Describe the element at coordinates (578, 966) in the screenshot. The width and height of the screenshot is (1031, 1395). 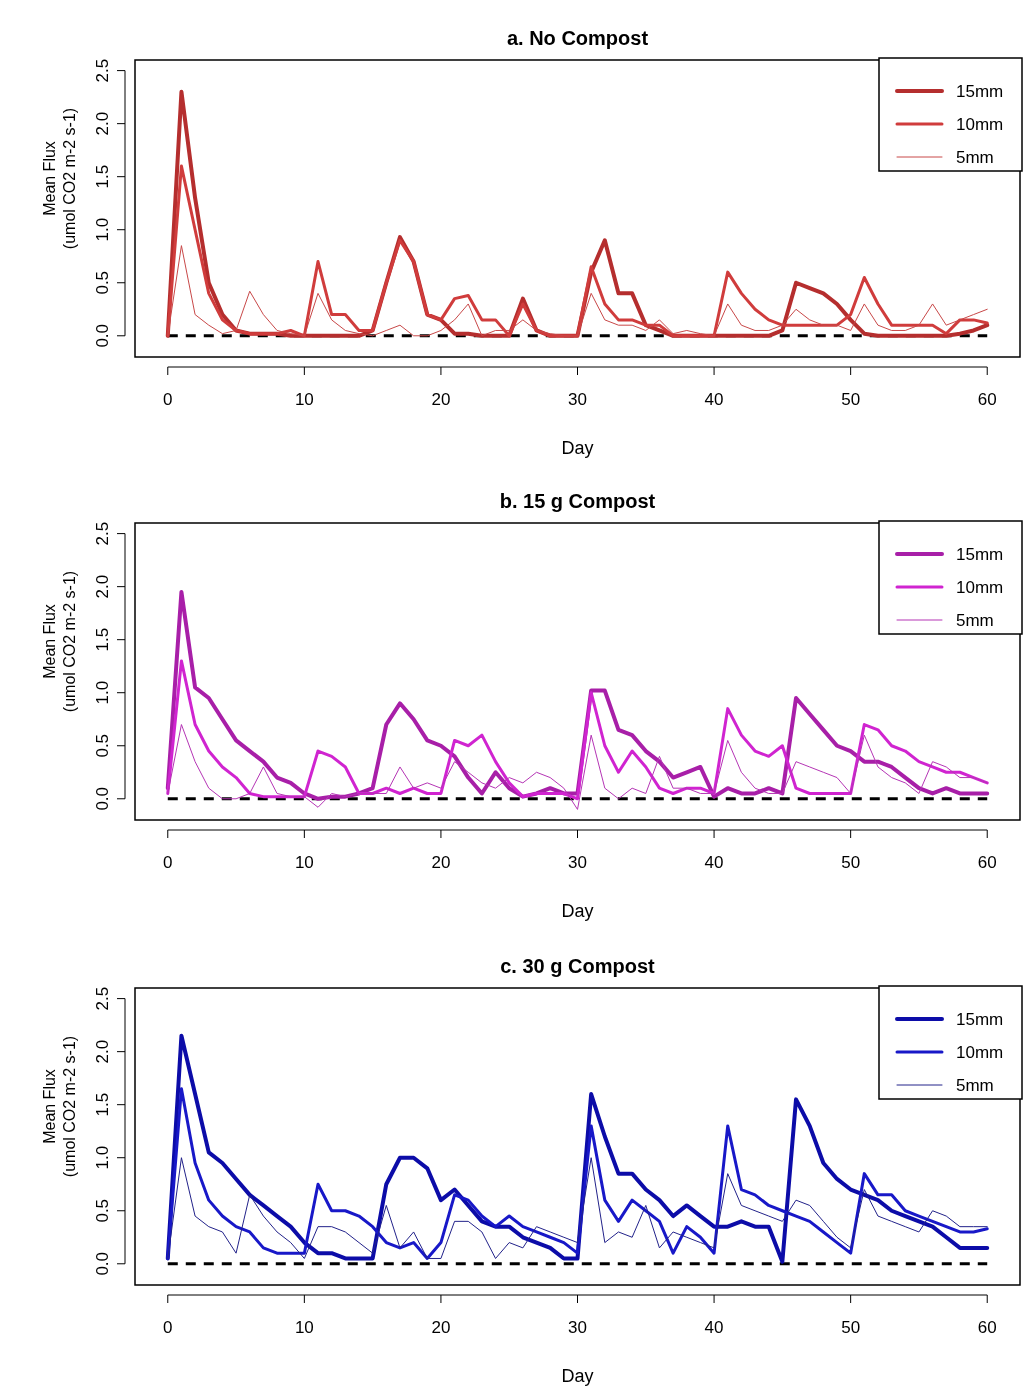
I see `chart-title: c. 30 g Compost` at that location.